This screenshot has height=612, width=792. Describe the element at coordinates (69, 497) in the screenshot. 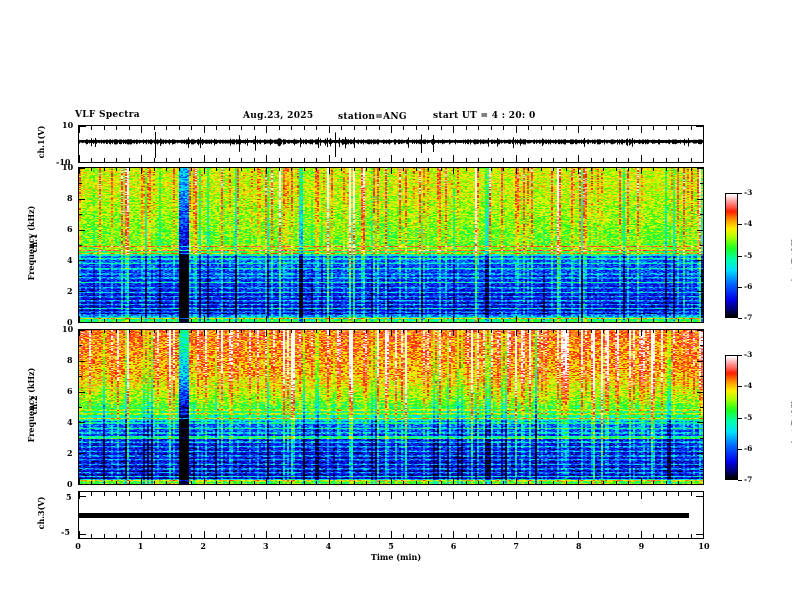

I see `ch3-wave-ytick-top: 5` at that location.